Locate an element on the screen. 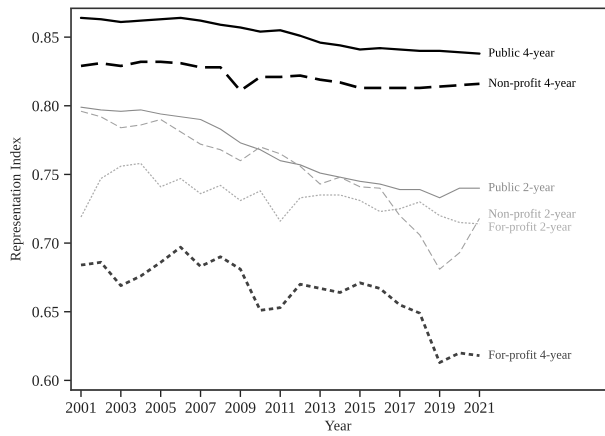 The width and height of the screenshot is (605, 436). series-label: Non-profit 4-year is located at coordinates (532, 84).